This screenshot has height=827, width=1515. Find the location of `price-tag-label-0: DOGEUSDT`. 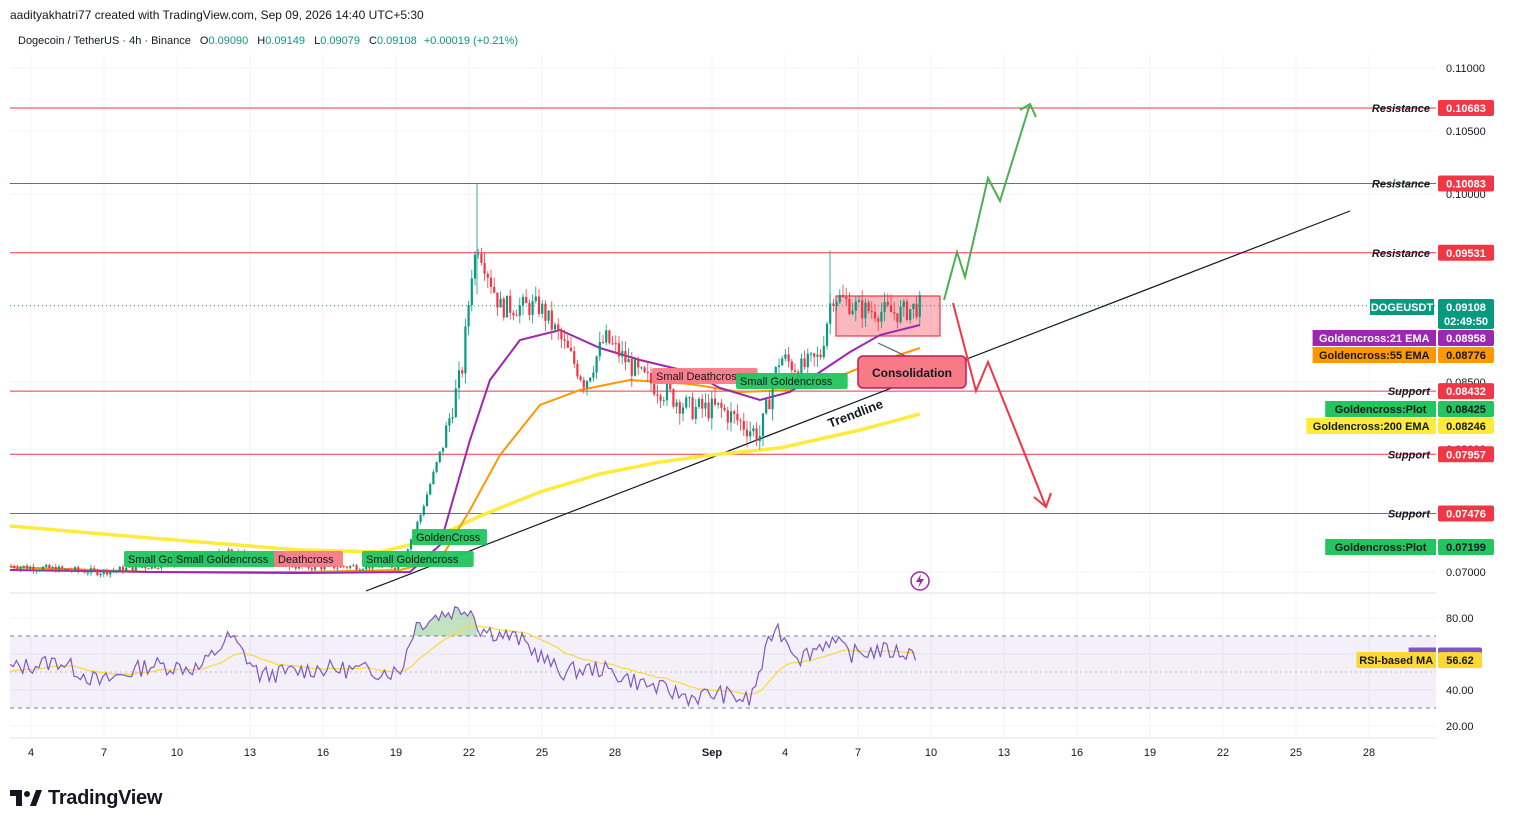

price-tag-label-0: DOGEUSDT is located at coordinates (1402, 308).